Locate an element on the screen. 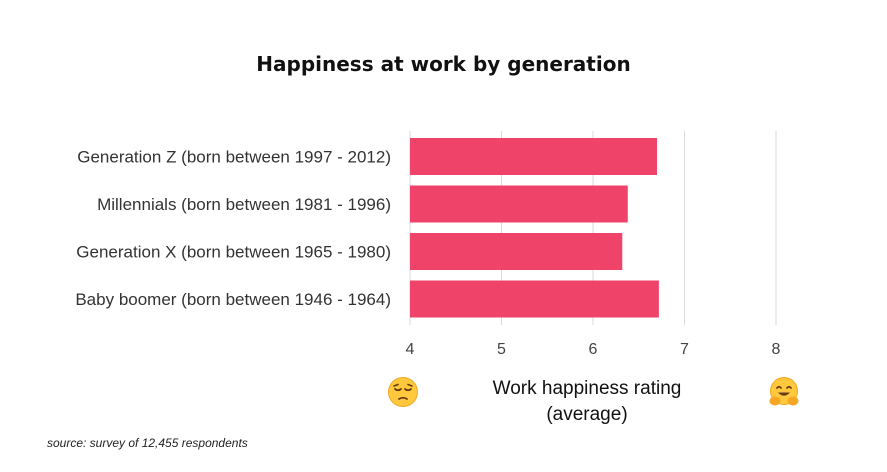 The width and height of the screenshot is (887, 472). sad-face-icon is located at coordinates (403, 392).